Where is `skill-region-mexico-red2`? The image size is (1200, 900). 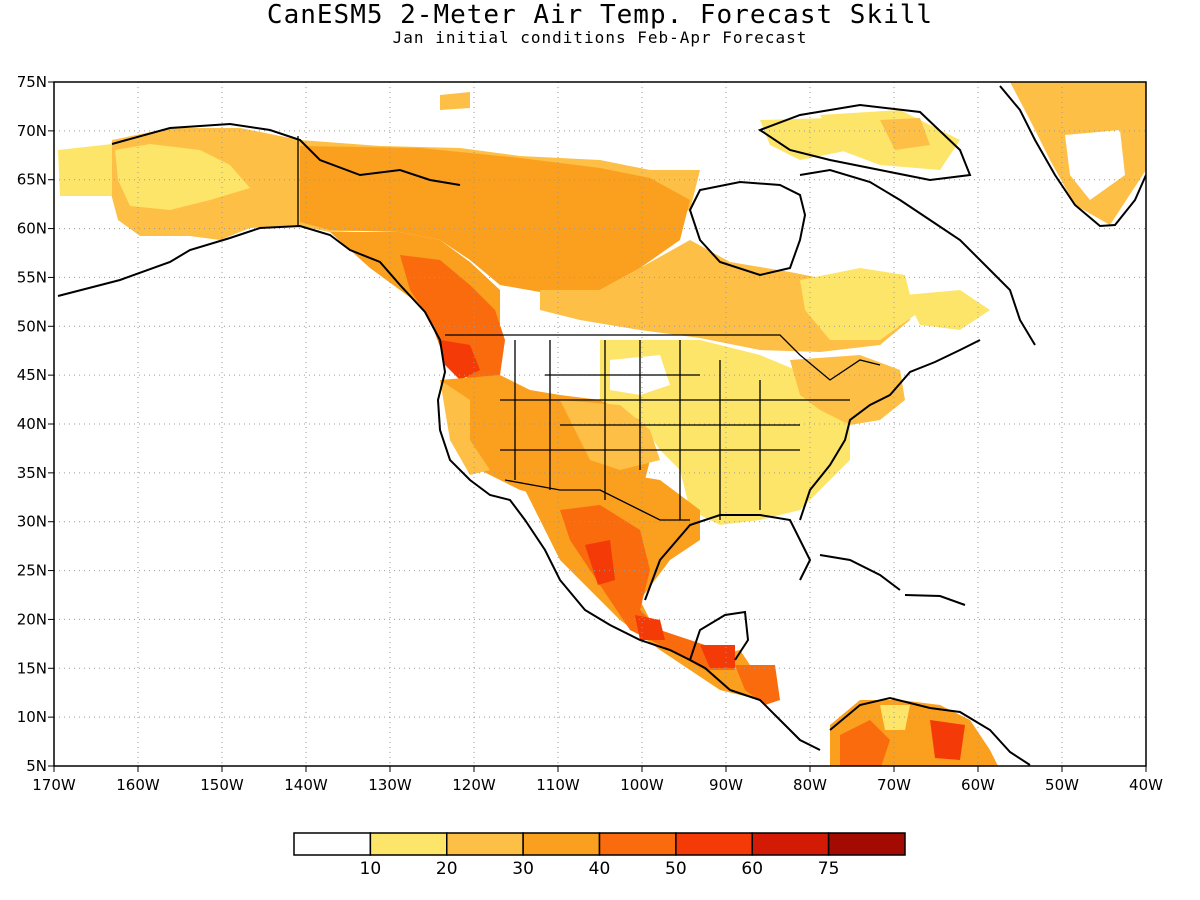 skill-region-mexico-red2 is located at coordinates (650, 627).